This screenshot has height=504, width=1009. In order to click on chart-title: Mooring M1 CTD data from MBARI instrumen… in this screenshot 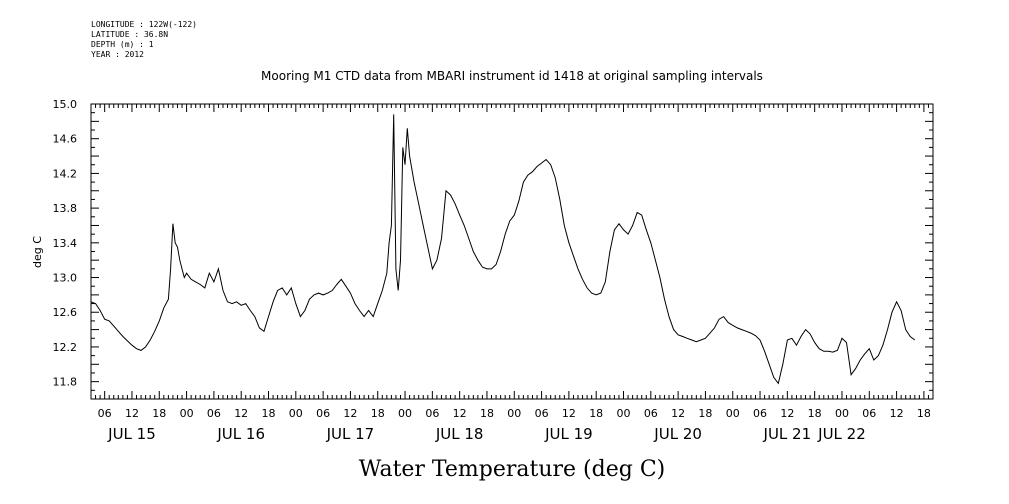, I will do `click(512, 76)`.